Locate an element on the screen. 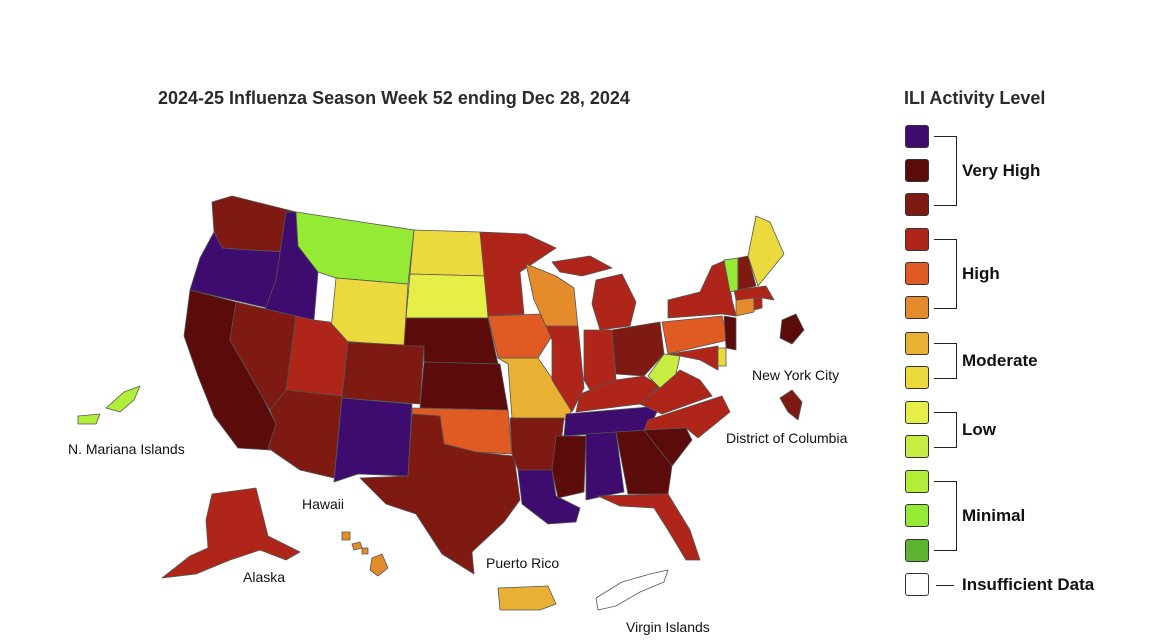 This screenshot has height=642, width=1164. territory-dc is located at coordinates (791, 405).